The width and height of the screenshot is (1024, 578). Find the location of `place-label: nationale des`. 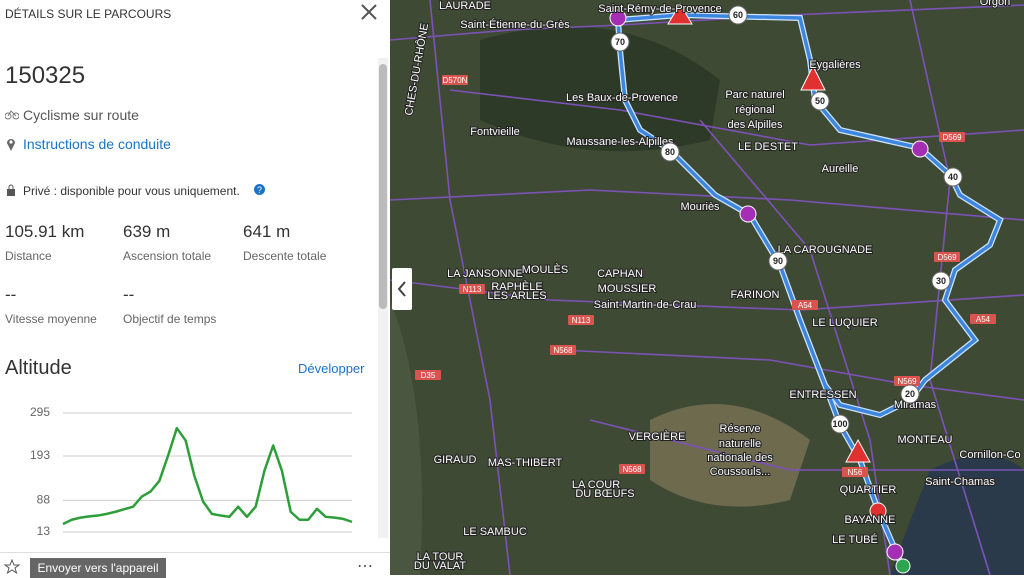

place-label: nationale des is located at coordinates (740, 458).